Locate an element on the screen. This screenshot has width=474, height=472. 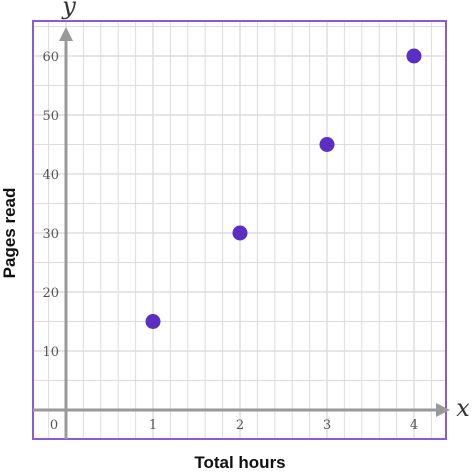
y-axis-symbol: y is located at coordinates (68, 10).